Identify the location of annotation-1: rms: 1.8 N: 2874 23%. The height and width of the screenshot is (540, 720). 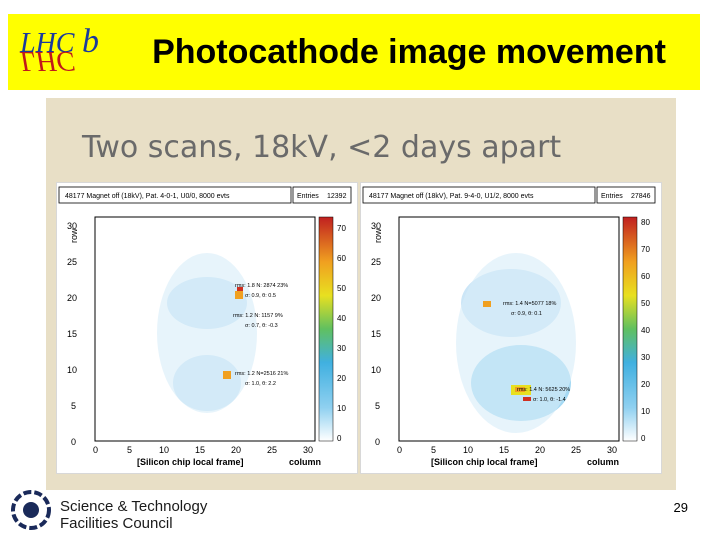
(261, 286).